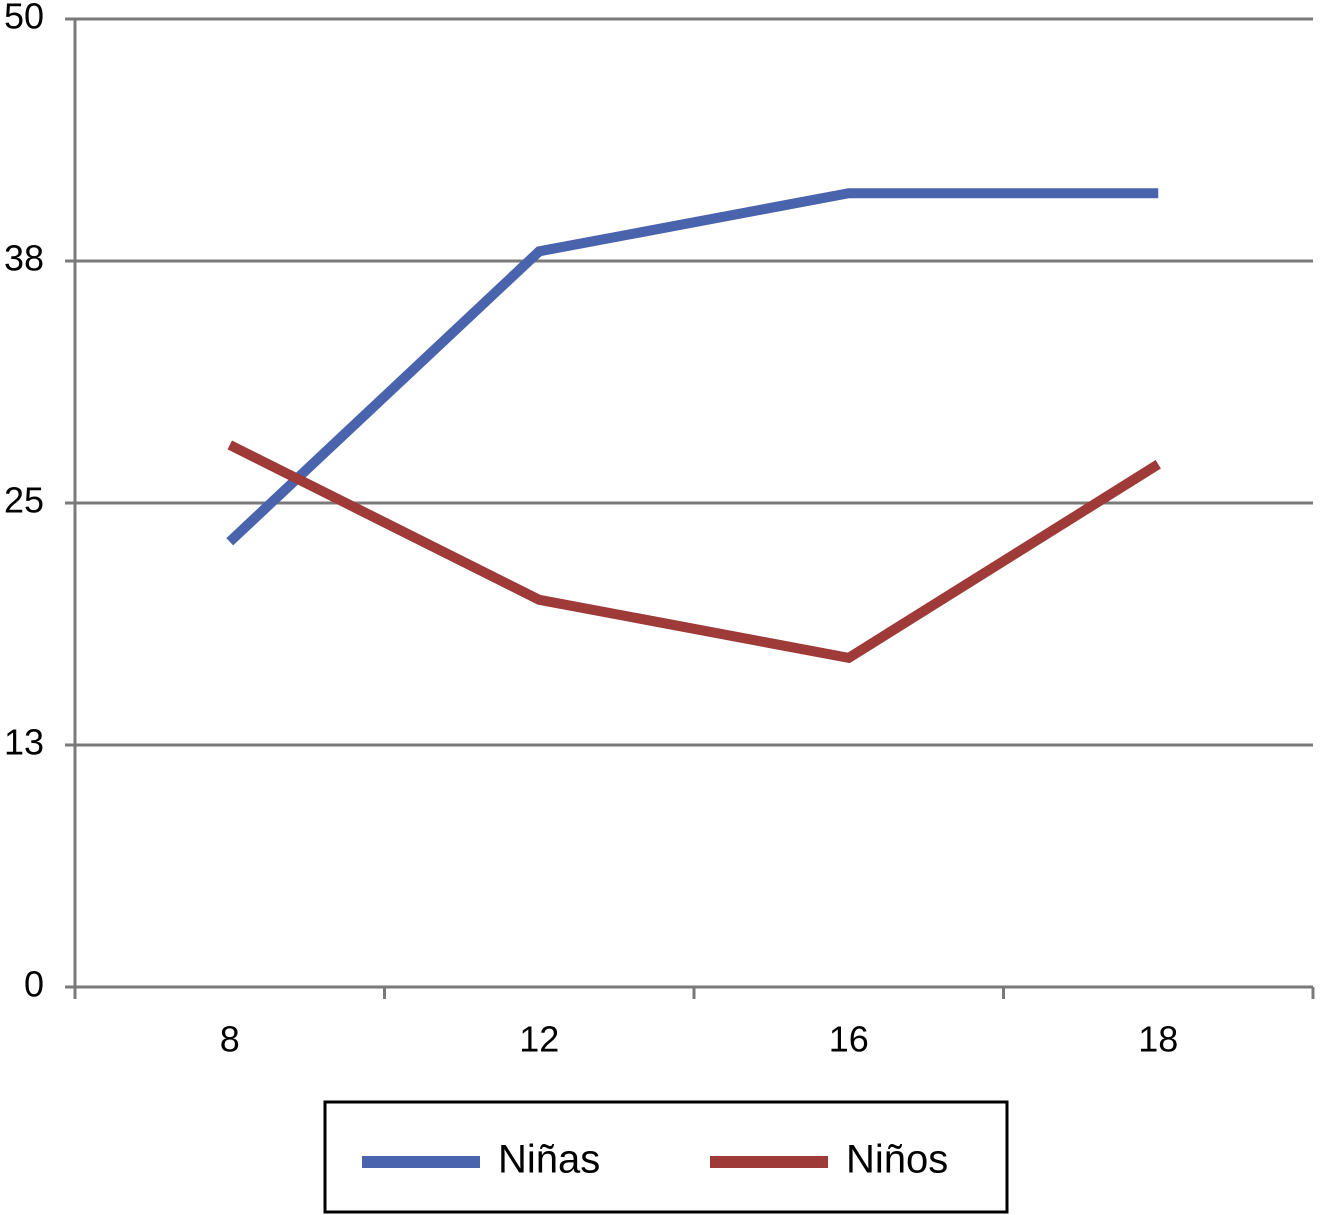  What do you see at coordinates (24, 258) in the screenshot?
I see `y-tick-label: 38` at bounding box center [24, 258].